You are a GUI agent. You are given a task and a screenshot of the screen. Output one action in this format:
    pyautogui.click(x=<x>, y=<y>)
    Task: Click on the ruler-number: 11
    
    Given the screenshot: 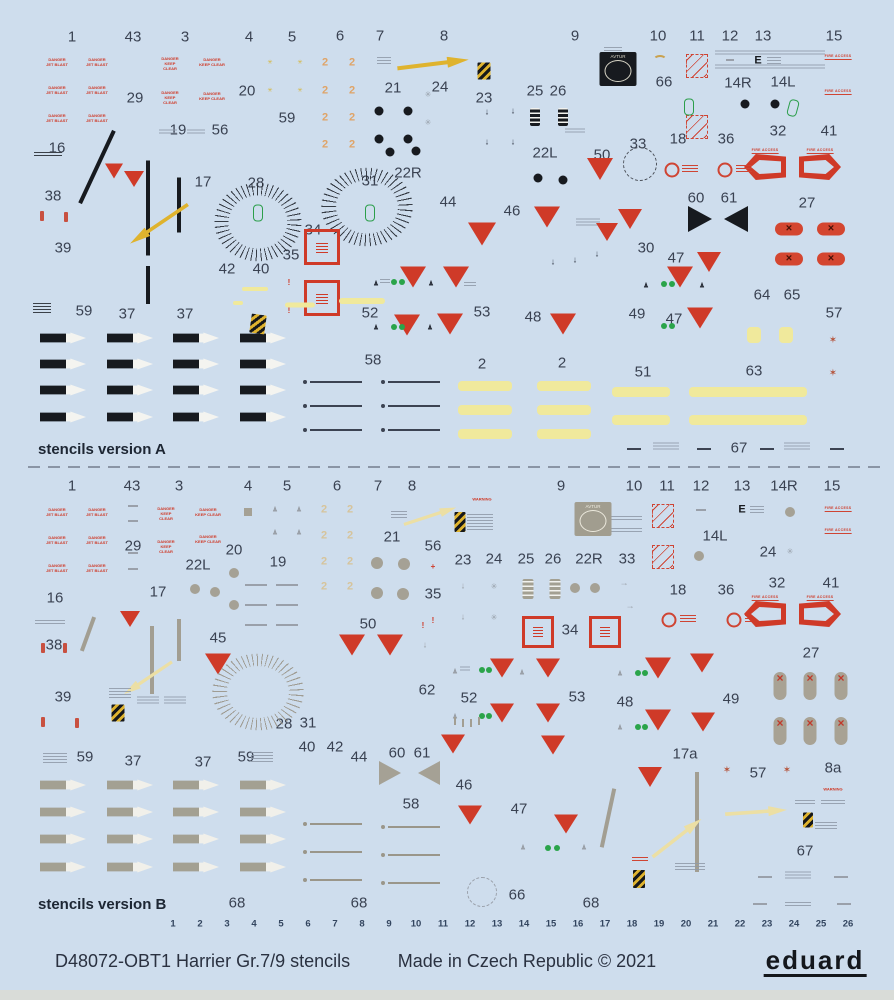 What is the action you would take?
    pyautogui.click(x=443, y=924)
    